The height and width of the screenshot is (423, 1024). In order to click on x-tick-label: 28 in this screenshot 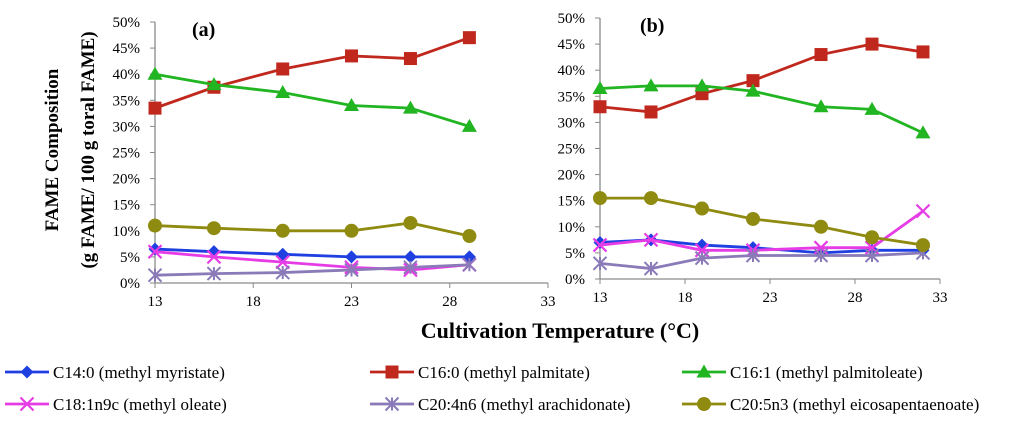, I will do `click(855, 298)`.